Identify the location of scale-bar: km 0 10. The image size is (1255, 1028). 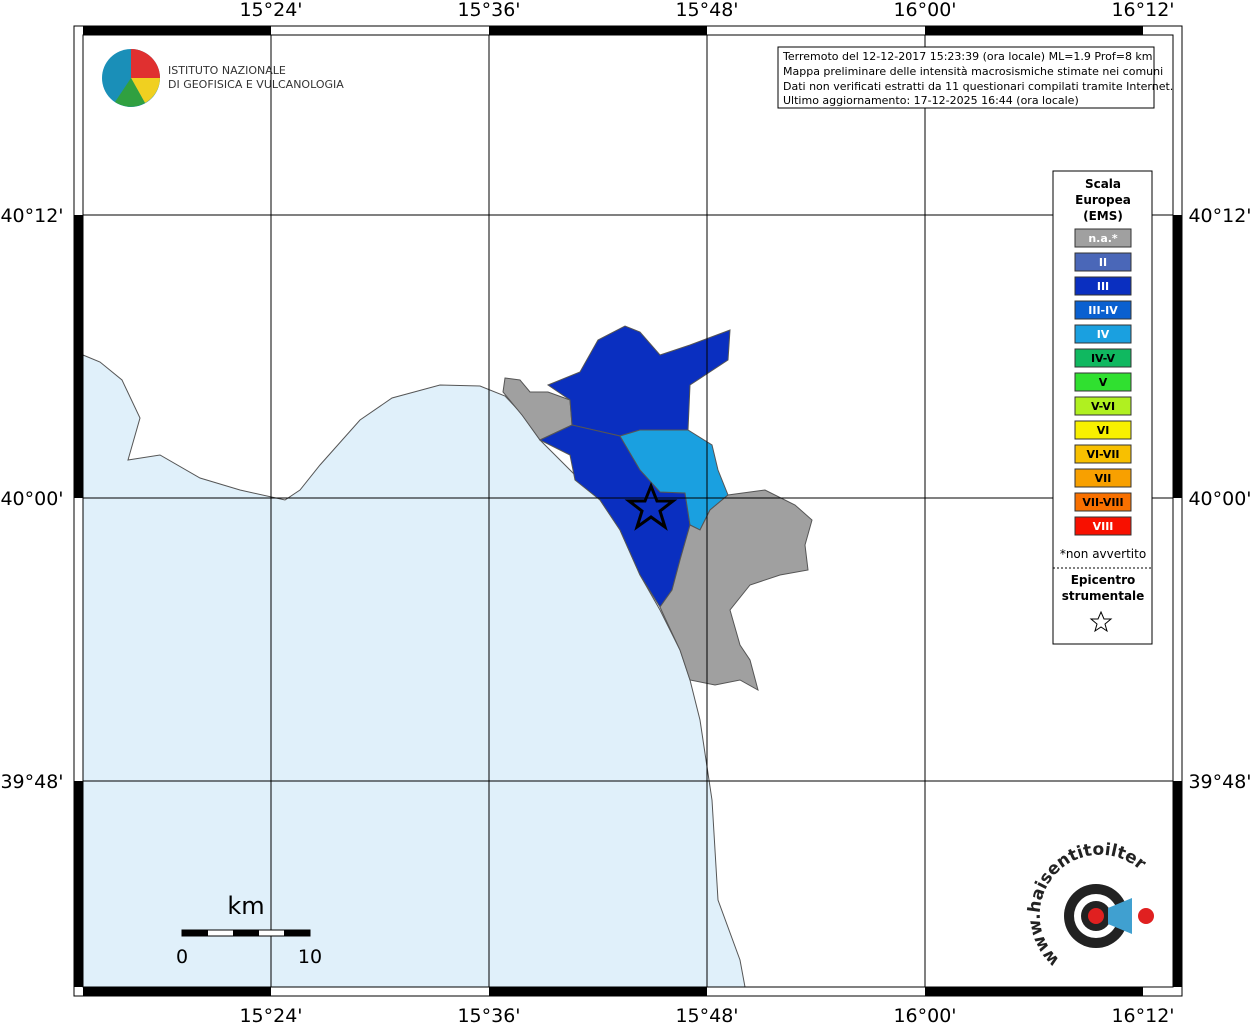
(249, 930).